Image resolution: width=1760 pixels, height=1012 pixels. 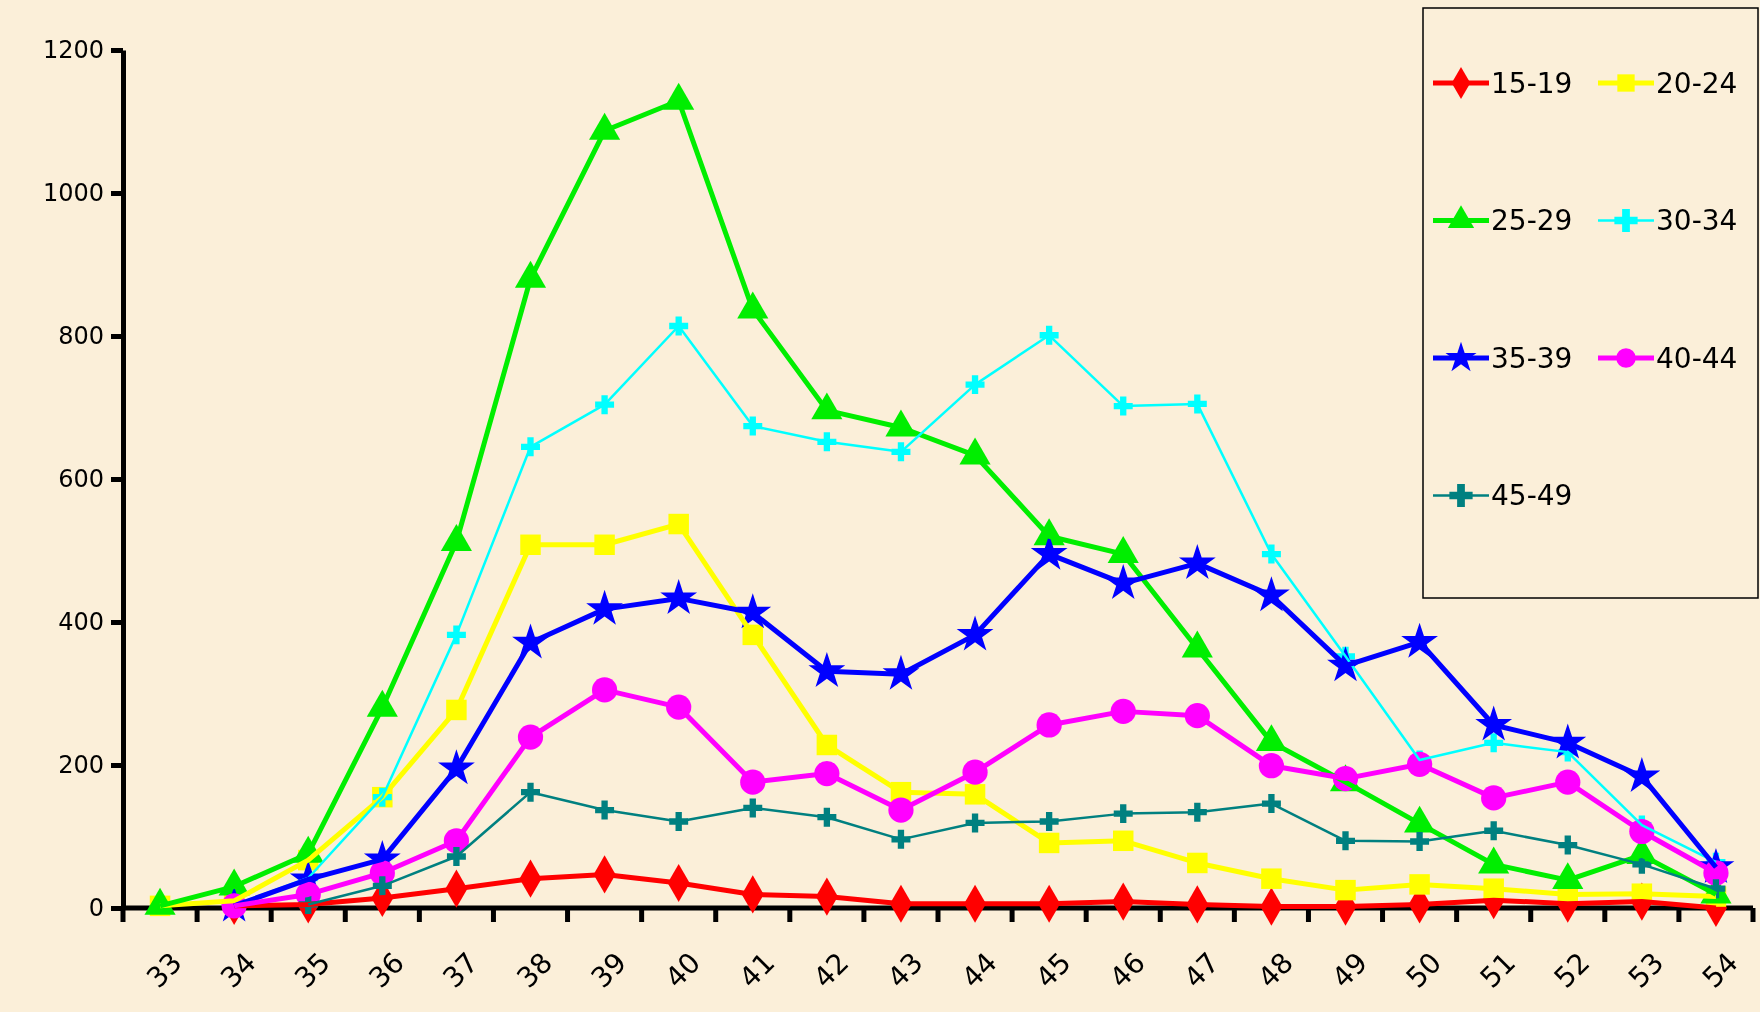 What do you see at coordinates (96, 908) in the screenshot?
I see `y-tick-label: 0` at bounding box center [96, 908].